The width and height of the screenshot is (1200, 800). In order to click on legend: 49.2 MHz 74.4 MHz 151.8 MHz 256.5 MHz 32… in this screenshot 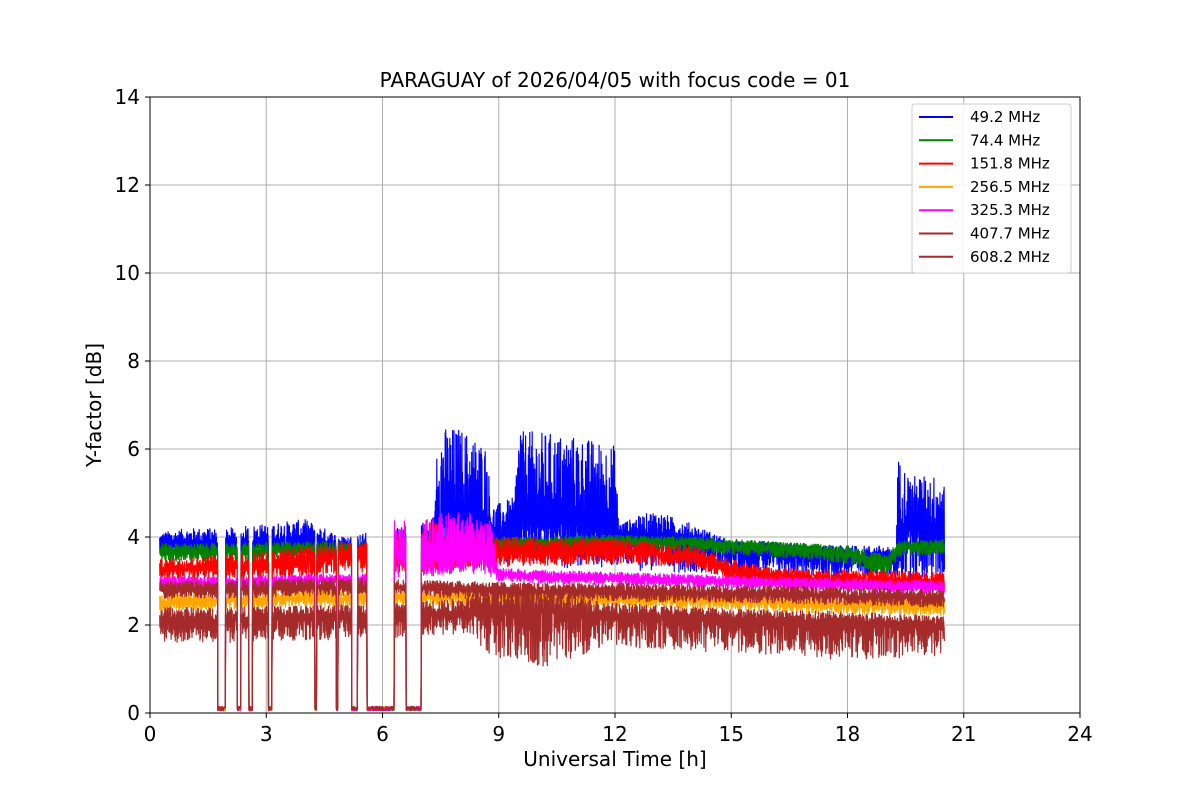, I will do `click(991, 188)`.